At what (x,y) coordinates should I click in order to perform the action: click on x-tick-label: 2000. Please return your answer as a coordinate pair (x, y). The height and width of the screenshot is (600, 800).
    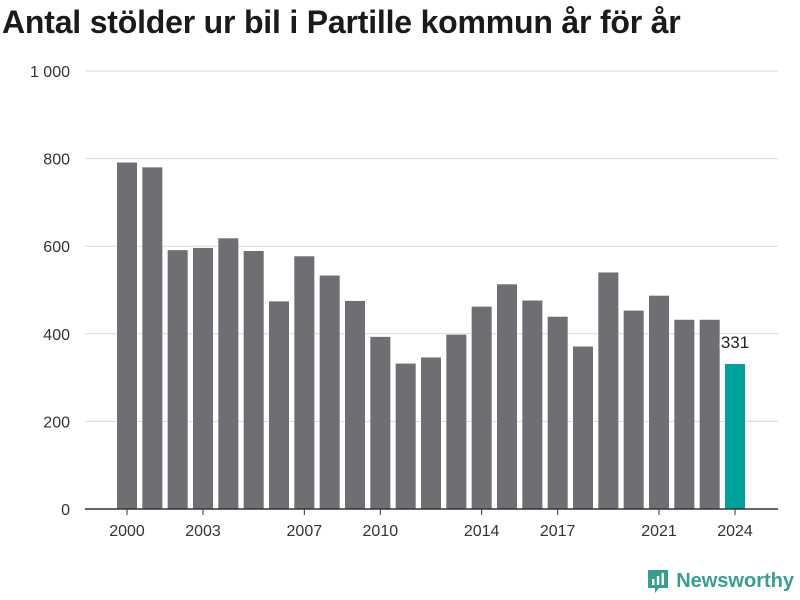
    Looking at the image, I should click on (127, 531).